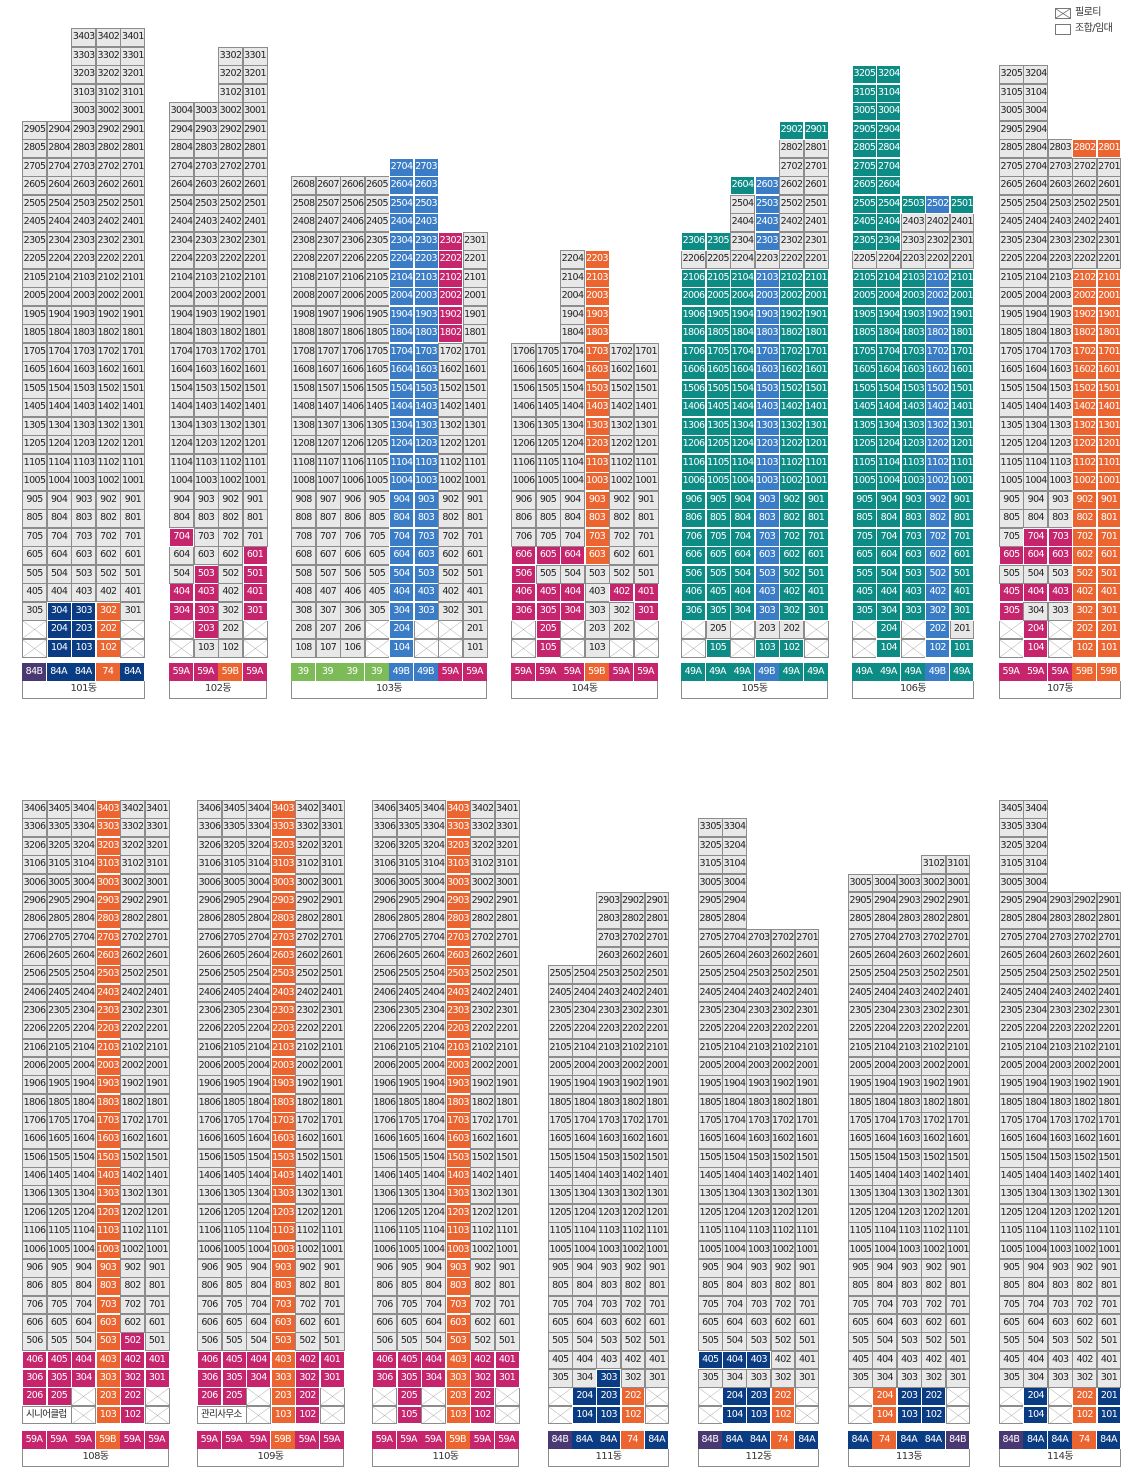 The width and height of the screenshot is (1130, 1478). I want to click on unit-cell: 1704, so click(433, 1121).